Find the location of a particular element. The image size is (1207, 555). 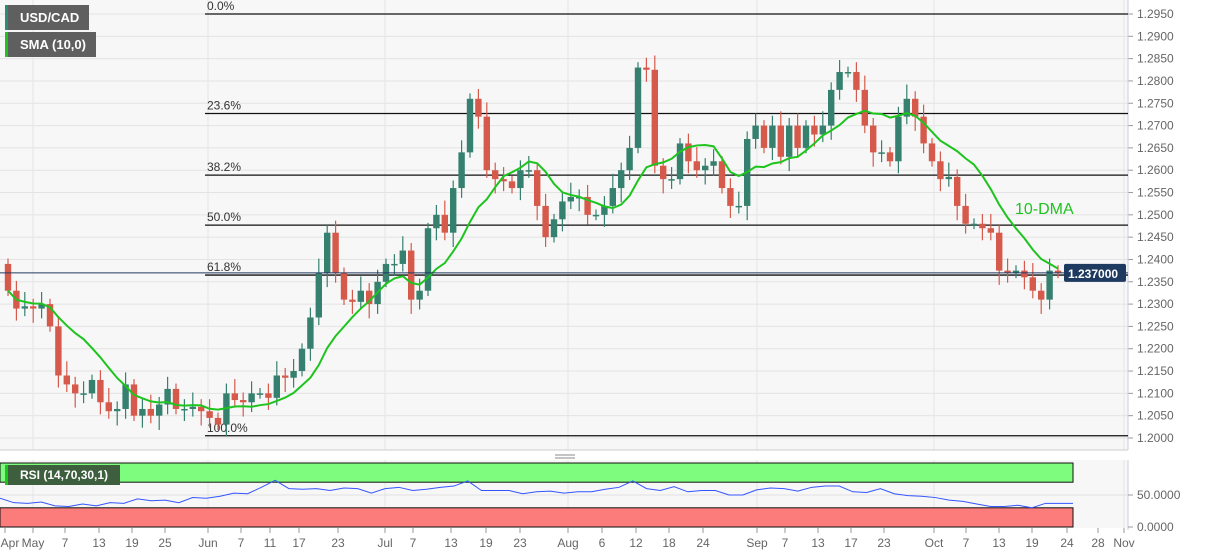

y-tick-label: 1.2450 is located at coordinates (1155, 237).